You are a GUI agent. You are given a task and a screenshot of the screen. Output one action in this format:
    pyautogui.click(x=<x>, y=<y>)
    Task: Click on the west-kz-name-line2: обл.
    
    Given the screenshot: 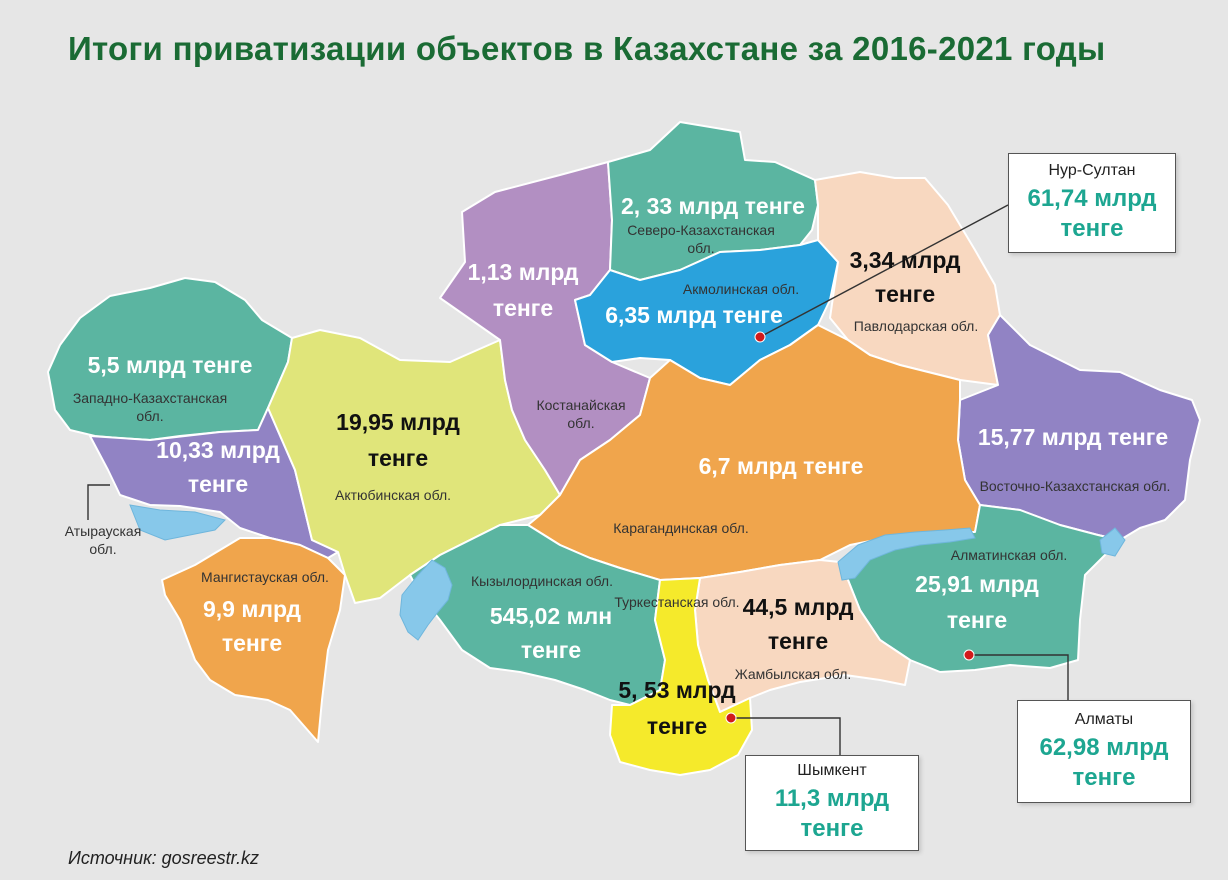 What is the action you would take?
    pyautogui.click(x=149, y=416)
    